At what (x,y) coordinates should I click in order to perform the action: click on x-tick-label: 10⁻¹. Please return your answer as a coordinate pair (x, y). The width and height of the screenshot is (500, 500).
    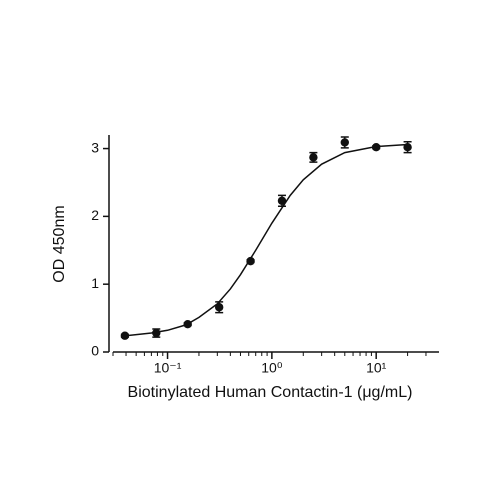
    Looking at the image, I should click on (168, 368).